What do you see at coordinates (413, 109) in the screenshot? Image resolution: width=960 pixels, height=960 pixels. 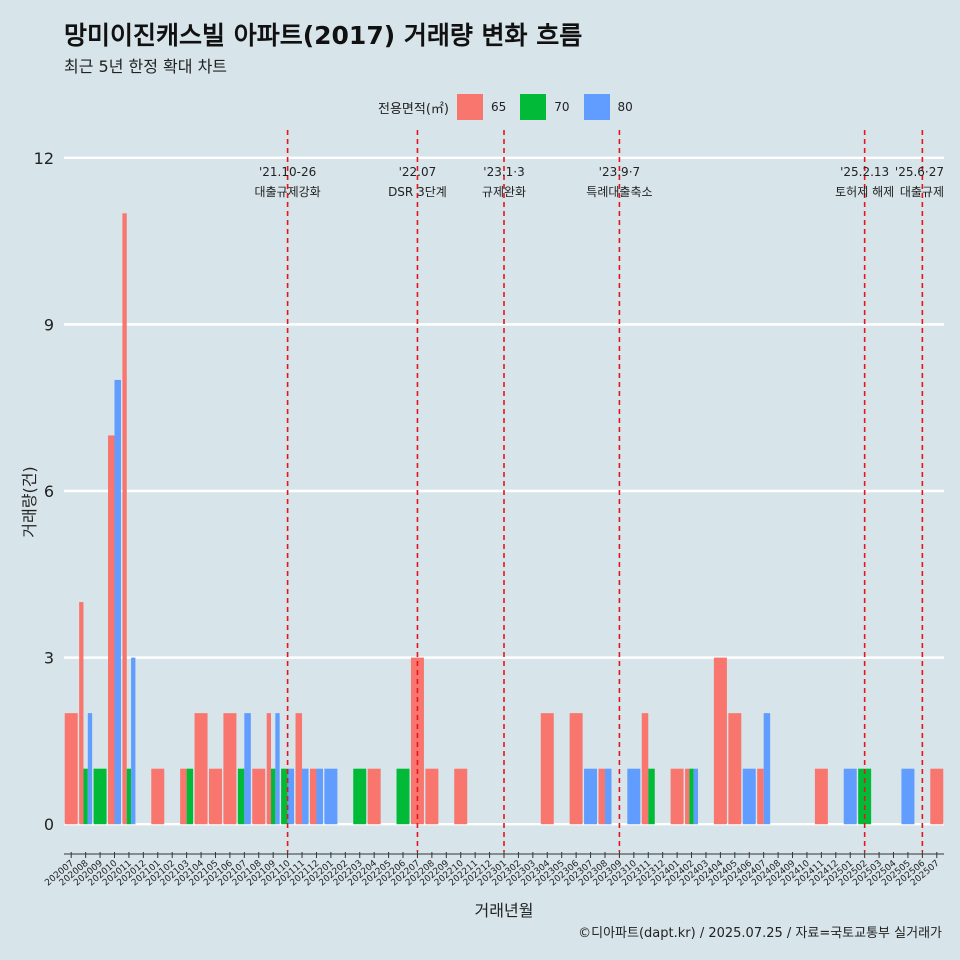 I see `legend-title: 전용면적(㎡)` at bounding box center [413, 109].